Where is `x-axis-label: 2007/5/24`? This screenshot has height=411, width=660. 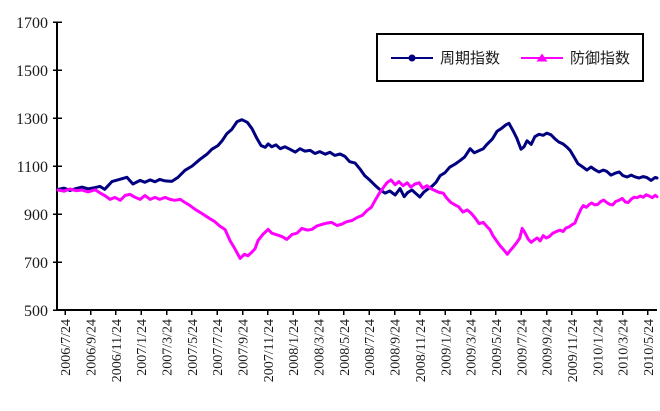
x-axis-label: 2007/5/24 is located at coordinates (193, 347).